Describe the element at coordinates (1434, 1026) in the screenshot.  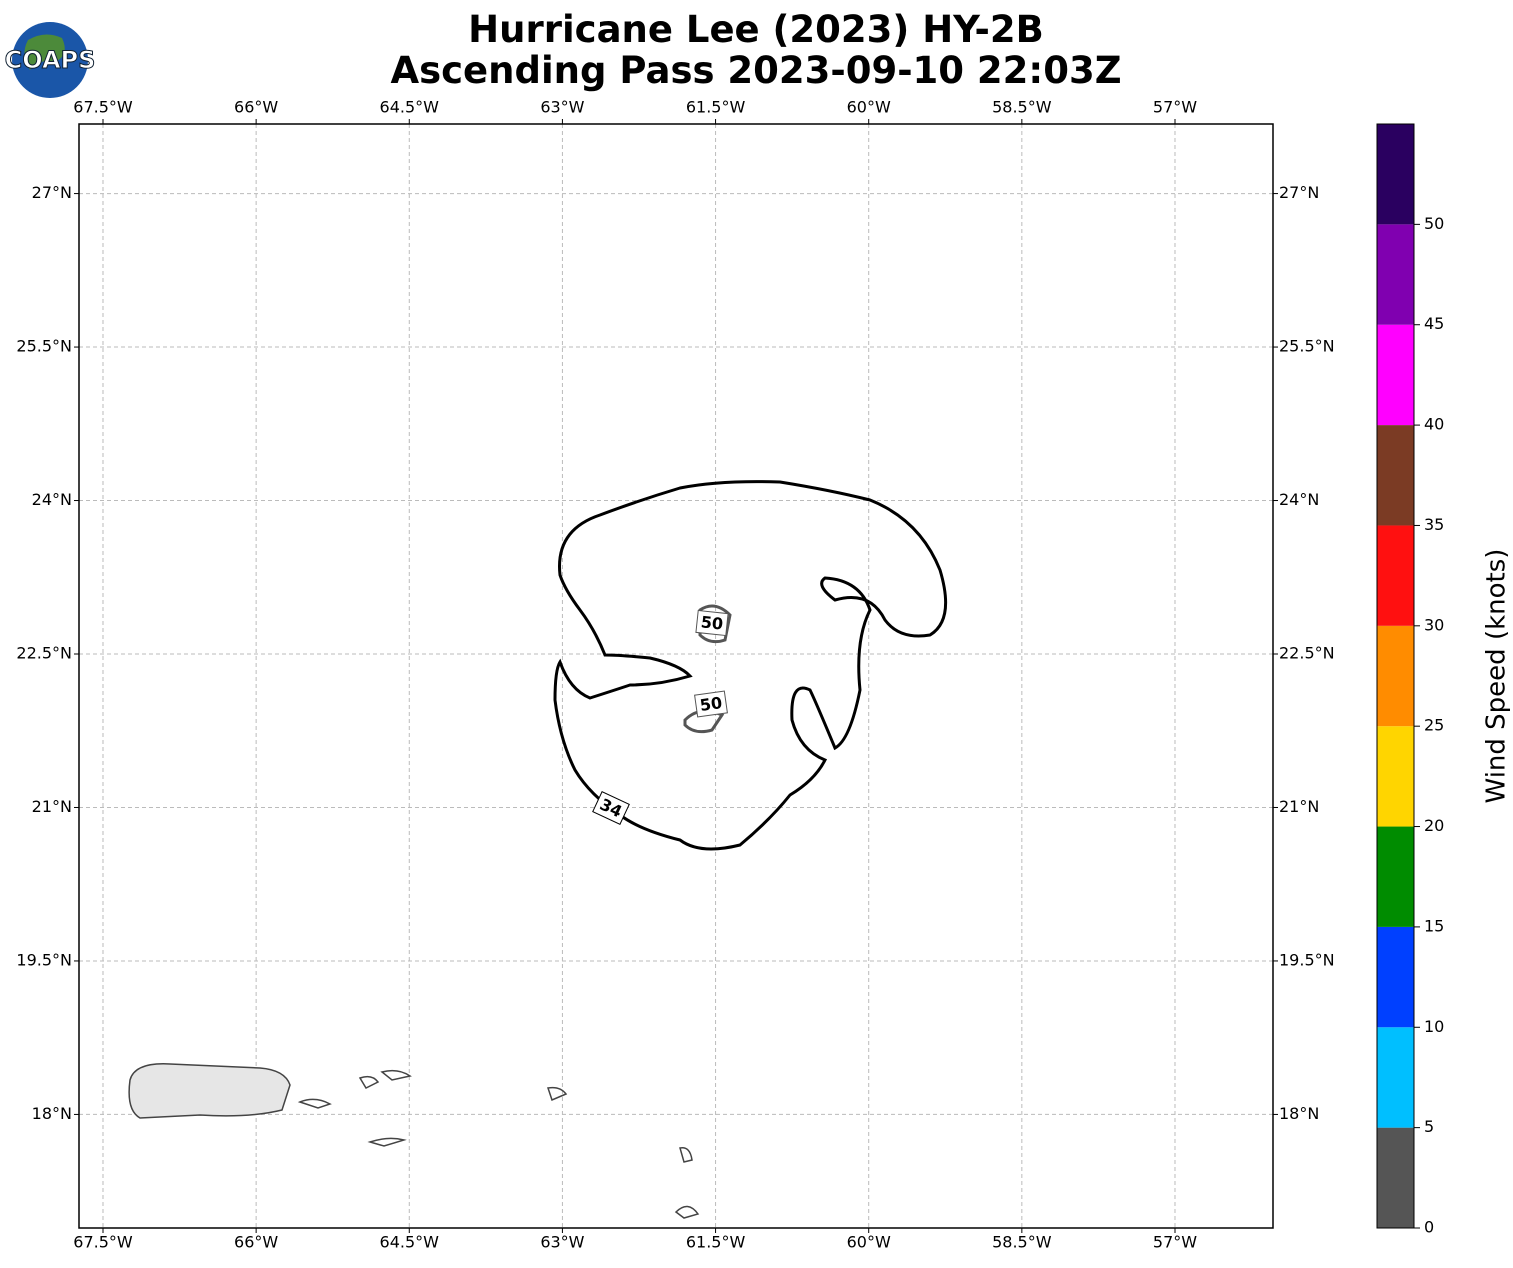
I see `colorbar-tick-label: 10` at that location.